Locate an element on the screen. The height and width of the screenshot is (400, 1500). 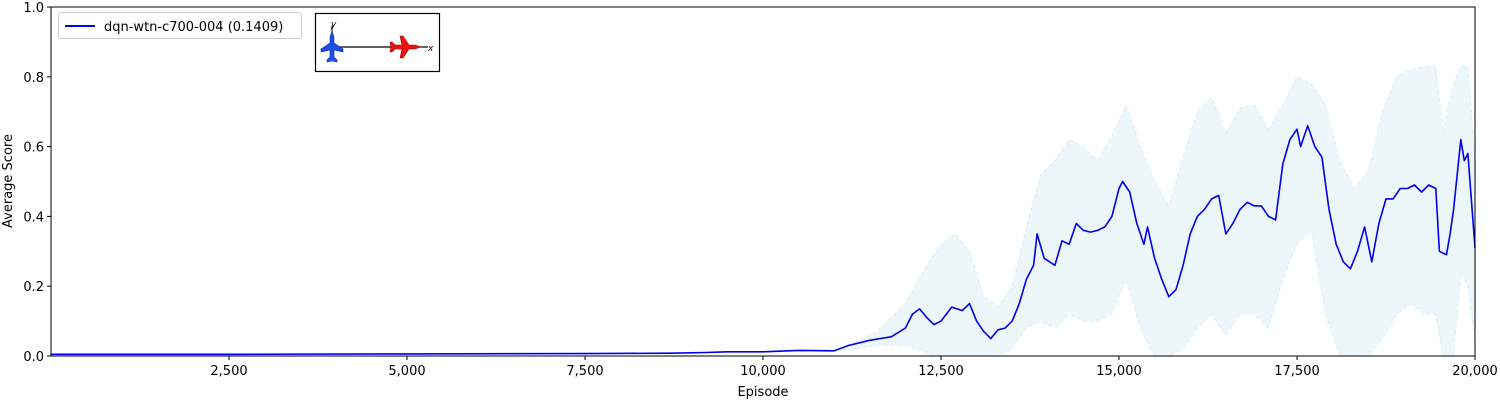
y-axis-label: Average Score is located at coordinates (8, 181).